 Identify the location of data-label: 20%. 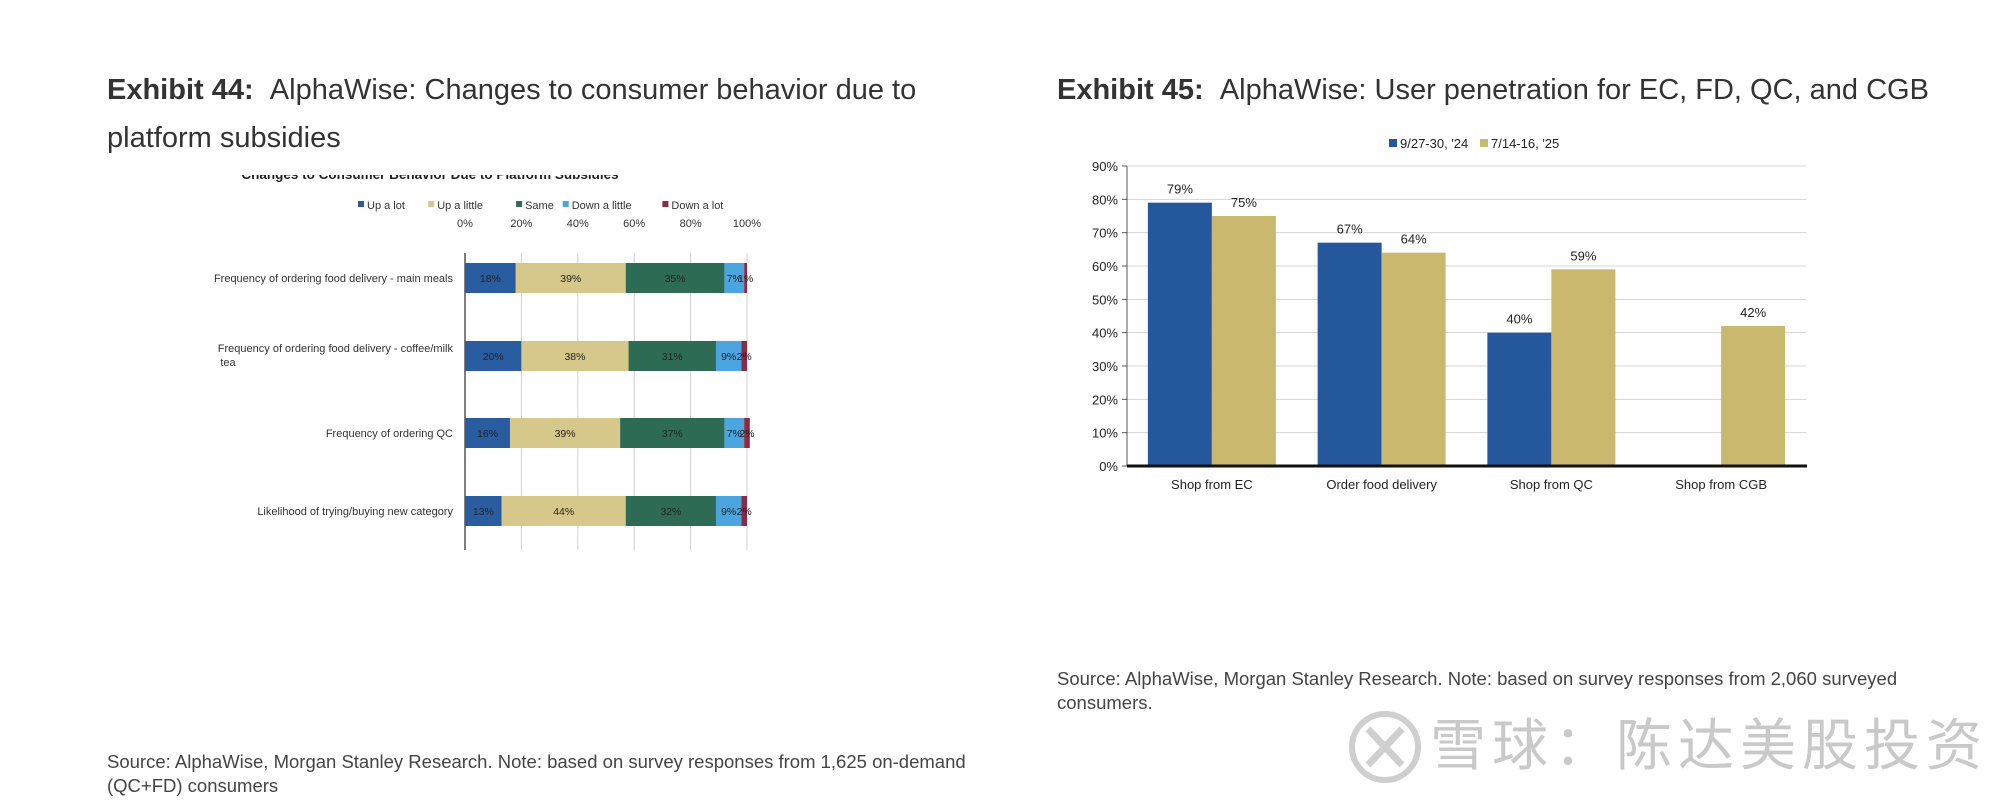
(493, 357).